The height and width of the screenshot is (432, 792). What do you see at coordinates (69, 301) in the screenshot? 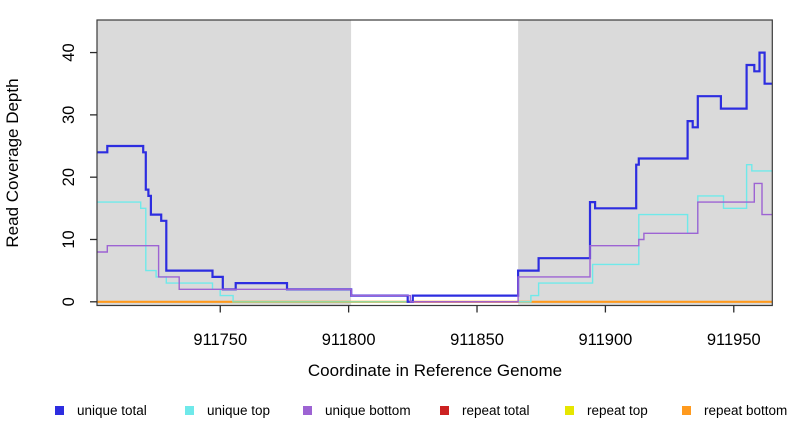
I see `y-tick-label: 0` at bounding box center [69, 301].